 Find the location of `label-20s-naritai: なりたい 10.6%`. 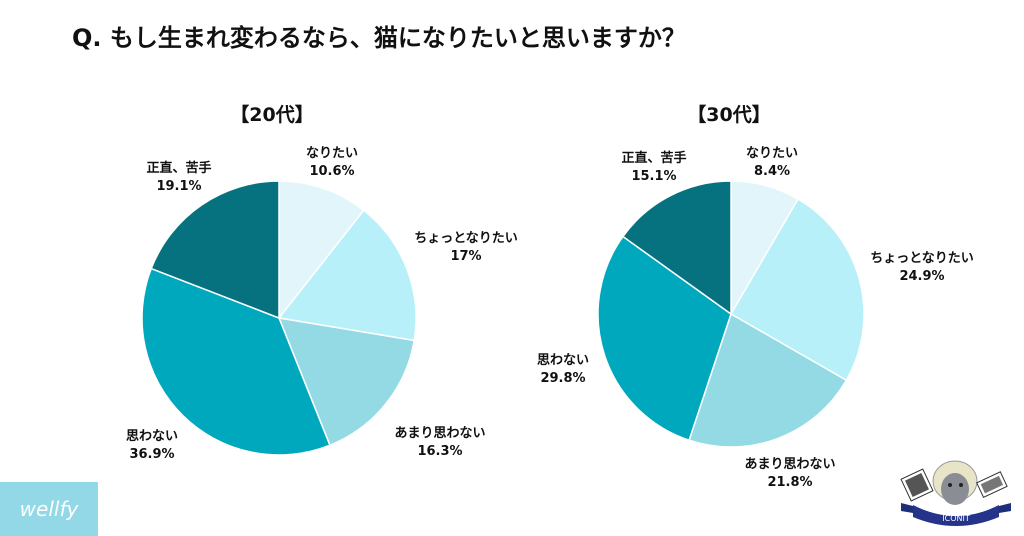

label-20s-naritai: なりたい 10.6% is located at coordinates (332, 163).